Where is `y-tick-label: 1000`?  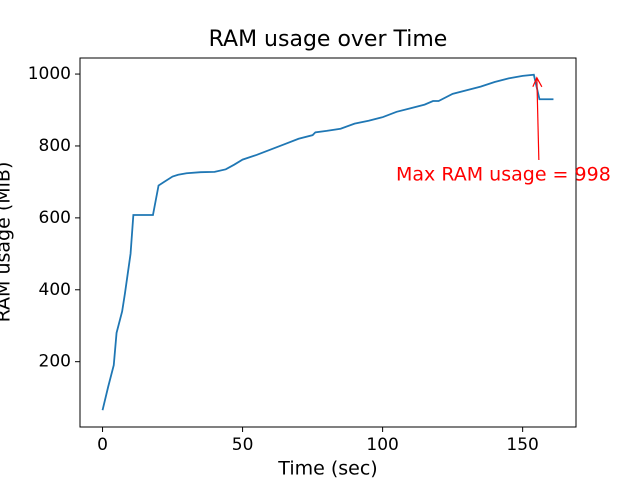
y-tick-label: 1000 is located at coordinates (49, 74).